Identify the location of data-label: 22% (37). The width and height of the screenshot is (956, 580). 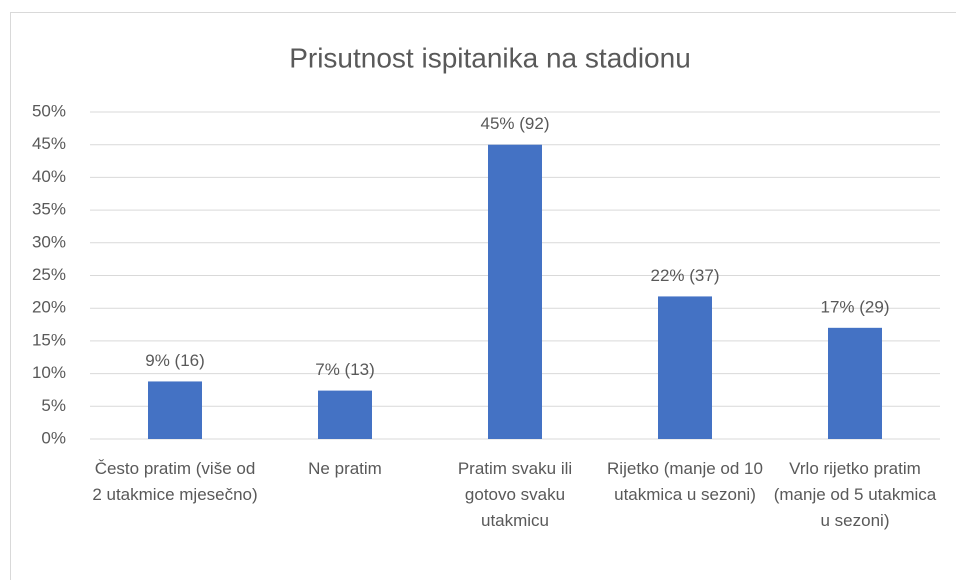
(685, 275).